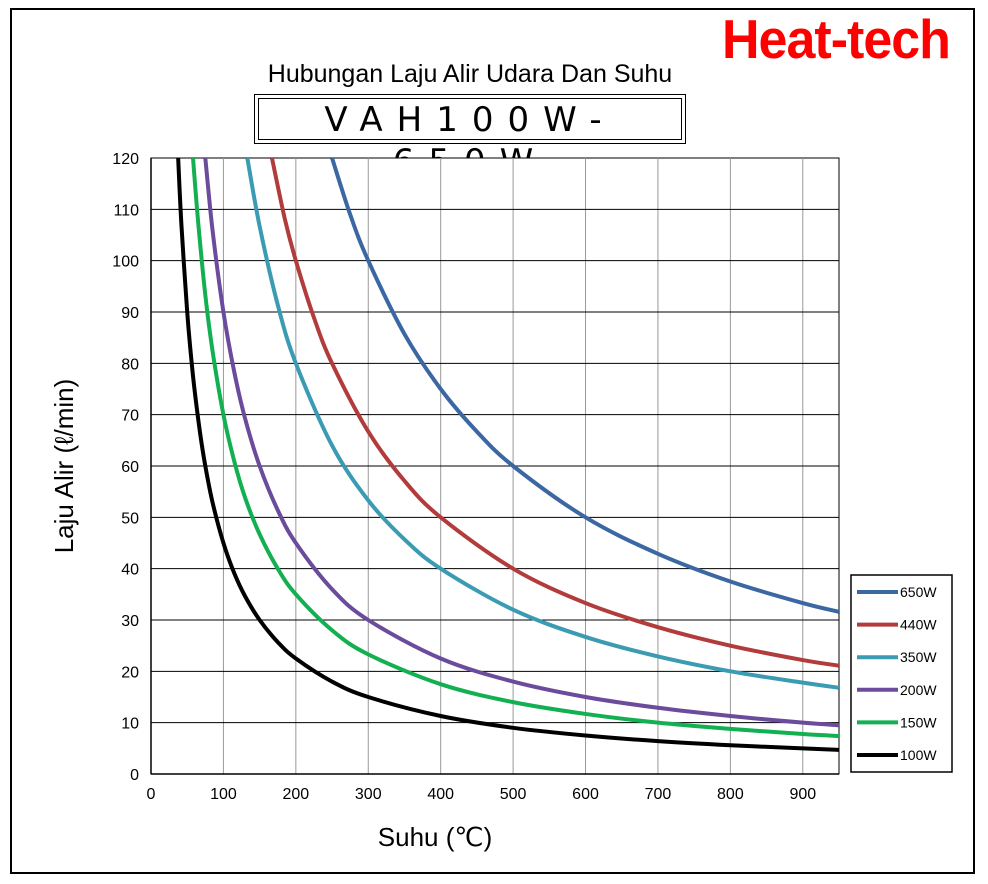  I want to click on x-tick-label: 100, so click(223, 794).